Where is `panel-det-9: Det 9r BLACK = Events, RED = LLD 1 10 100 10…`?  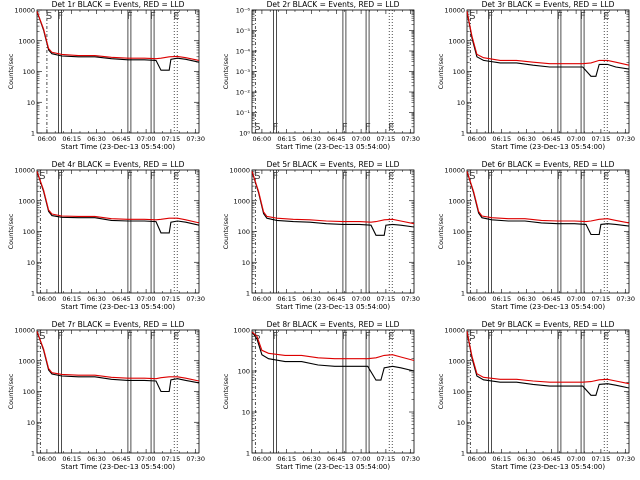 panel-det-9: Det 9r BLACK = Events, RED = LLD 1 10 100 10… is located at coordinates (536, 395).